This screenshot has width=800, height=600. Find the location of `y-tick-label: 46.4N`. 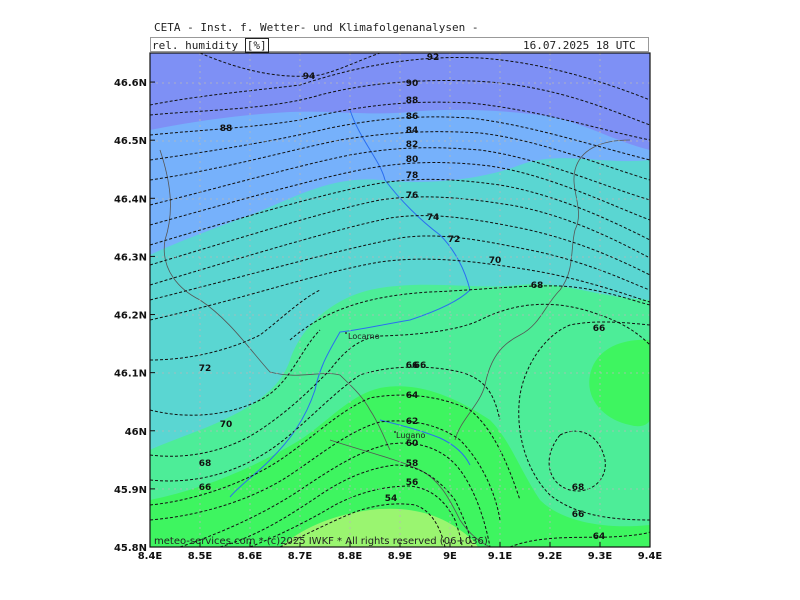

y-tick-label: 46.4N is located at coordinates (130, 199).